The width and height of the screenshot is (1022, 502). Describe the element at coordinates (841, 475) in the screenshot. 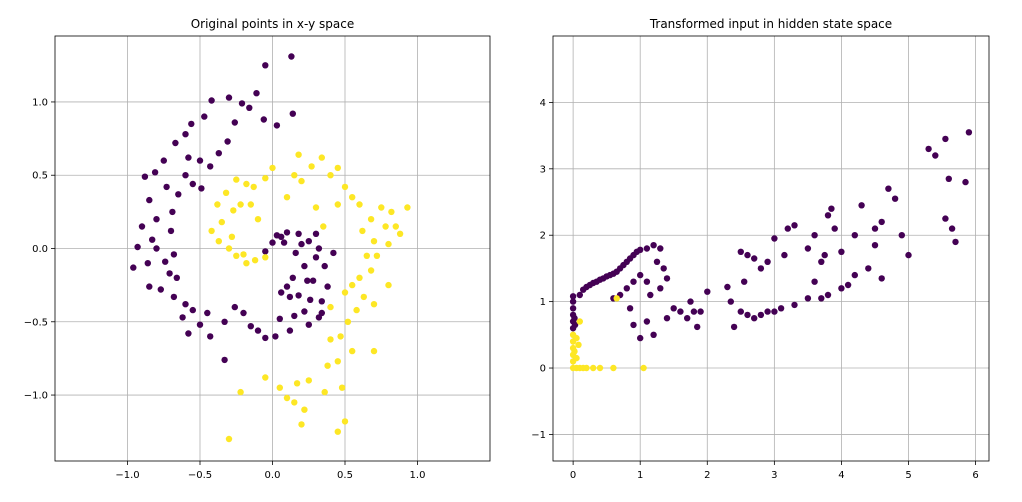

I see `right-x-tick-label: 4` at that location.